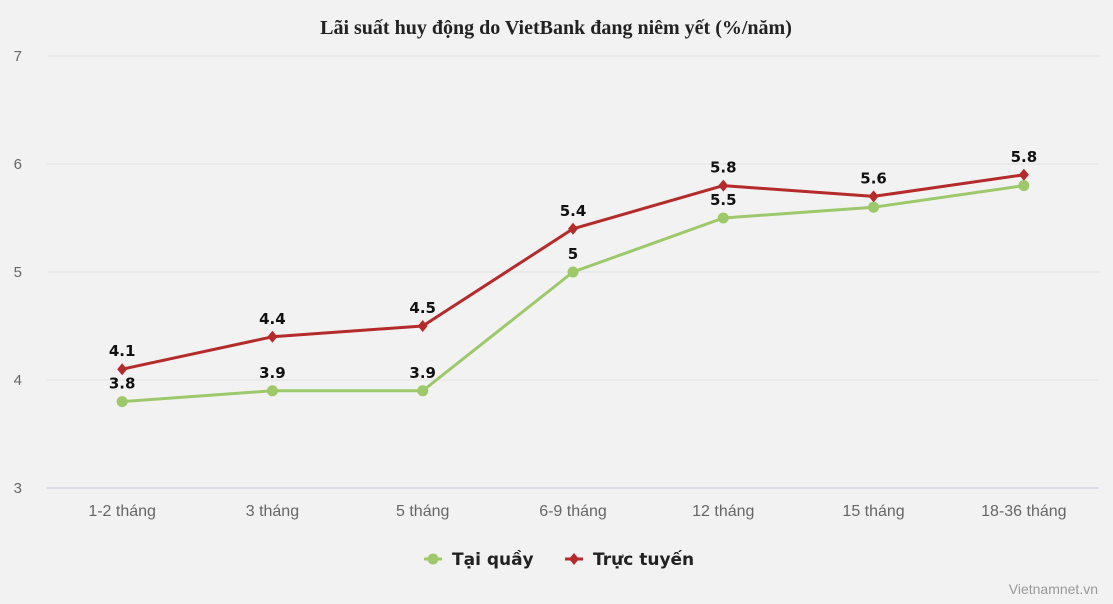 This screenshot has width=1113, height=604. Describe the element at coordinates (643, 559) in the screenshot. I see `legend-label: Trực tuyến` at that location.